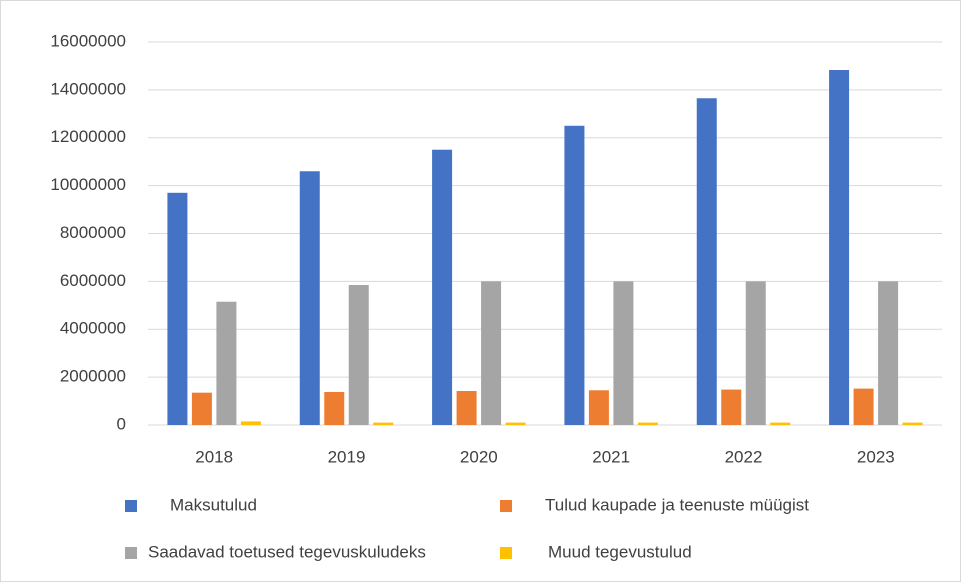 The height and width of the screenshot is (583, 962). Describe the element at coordinates (93, 328) in the screenshot. I see `y-tick-label: 4000000` at that location.